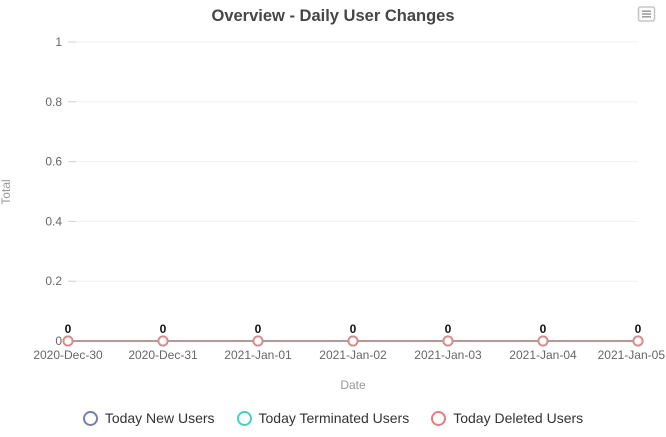 The height and width of the screenshot is (437, 666). What do you see at coordinates (632, 355) in the screenshot?
I see `x-axis-tick-label: 2021-Jan-05` at bounding box center [632, 355].